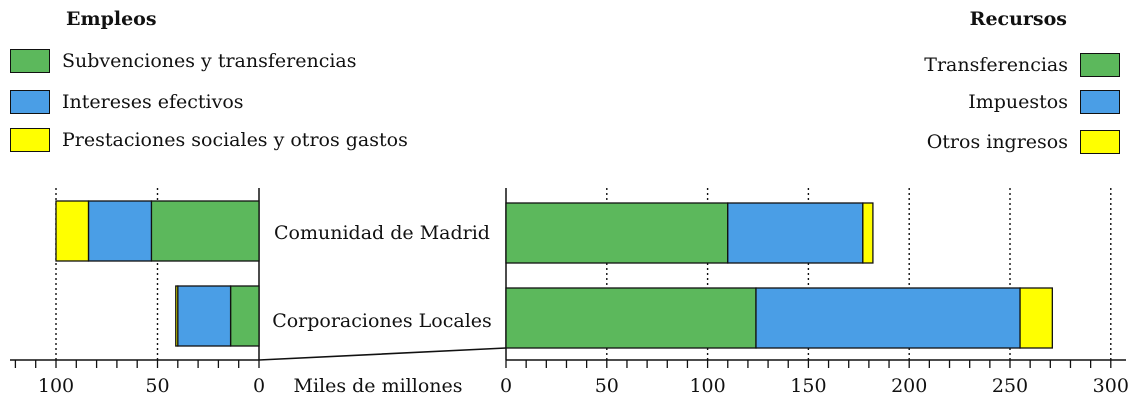  Describe the element at coordinates (382, 321) in the screenshot. I see `category-label-1: Corporaciones Locales` at that location.